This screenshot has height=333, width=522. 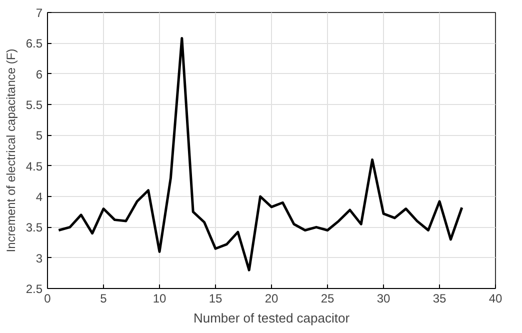 What do you see at coordinates (39, 135) in the screenshot?
I see `y-tick-label: 5` at bounding box center [39, 135].